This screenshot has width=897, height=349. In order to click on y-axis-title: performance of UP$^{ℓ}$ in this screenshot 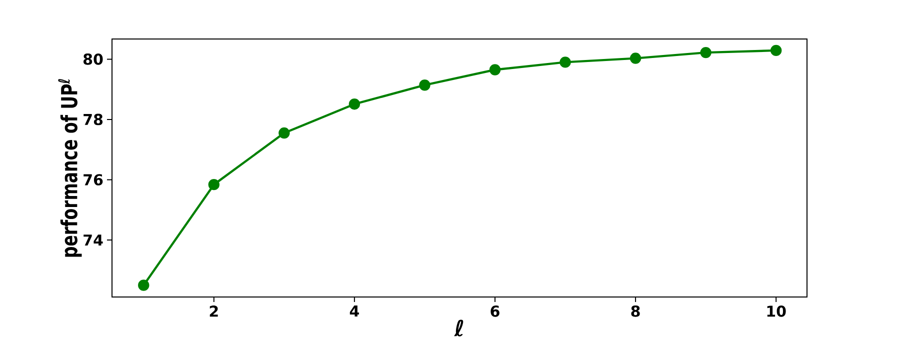, I will do `click(70, 168)`.